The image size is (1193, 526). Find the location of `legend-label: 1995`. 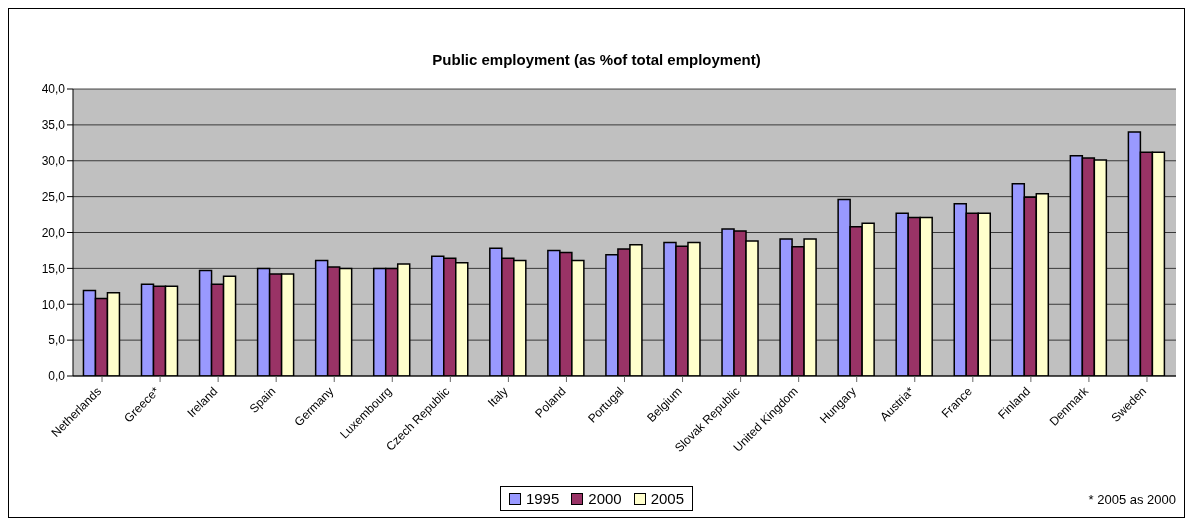

legend-label: 1995 is located at coordinates (542, 498).